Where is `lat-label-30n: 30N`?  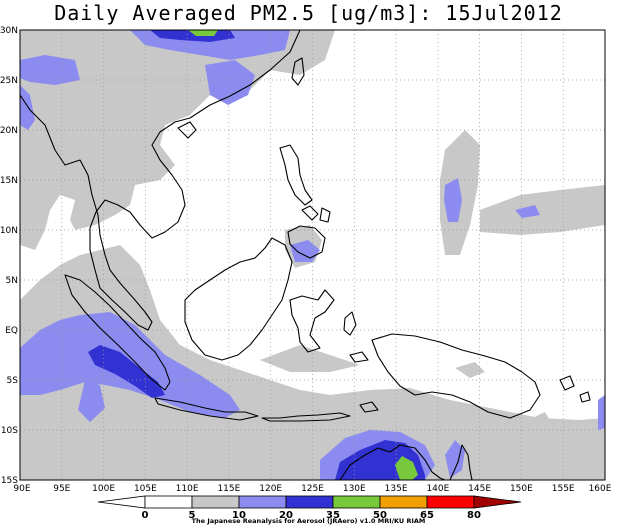
lat-label-30n: 30N is located at coordinates (9, 31).